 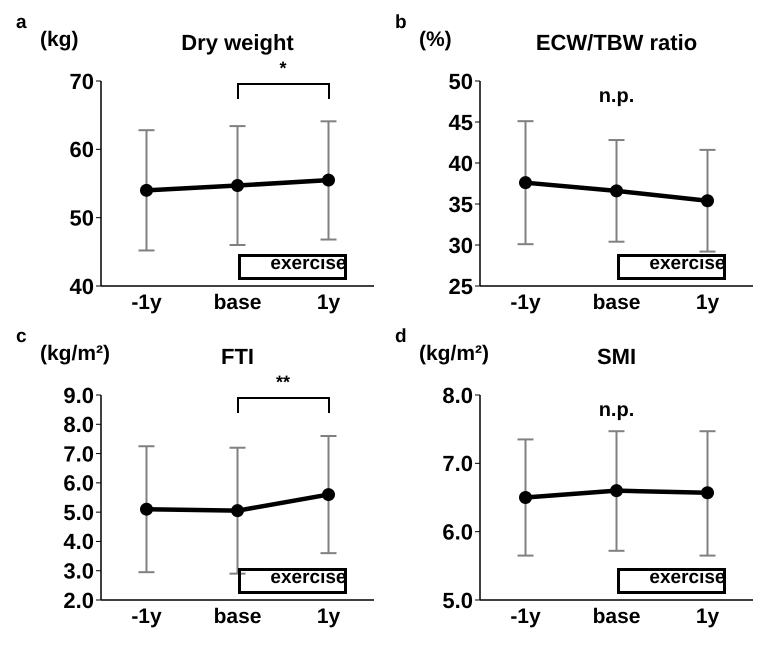 I want to click on y-tick-label: 45, so click(x=460, y=122).